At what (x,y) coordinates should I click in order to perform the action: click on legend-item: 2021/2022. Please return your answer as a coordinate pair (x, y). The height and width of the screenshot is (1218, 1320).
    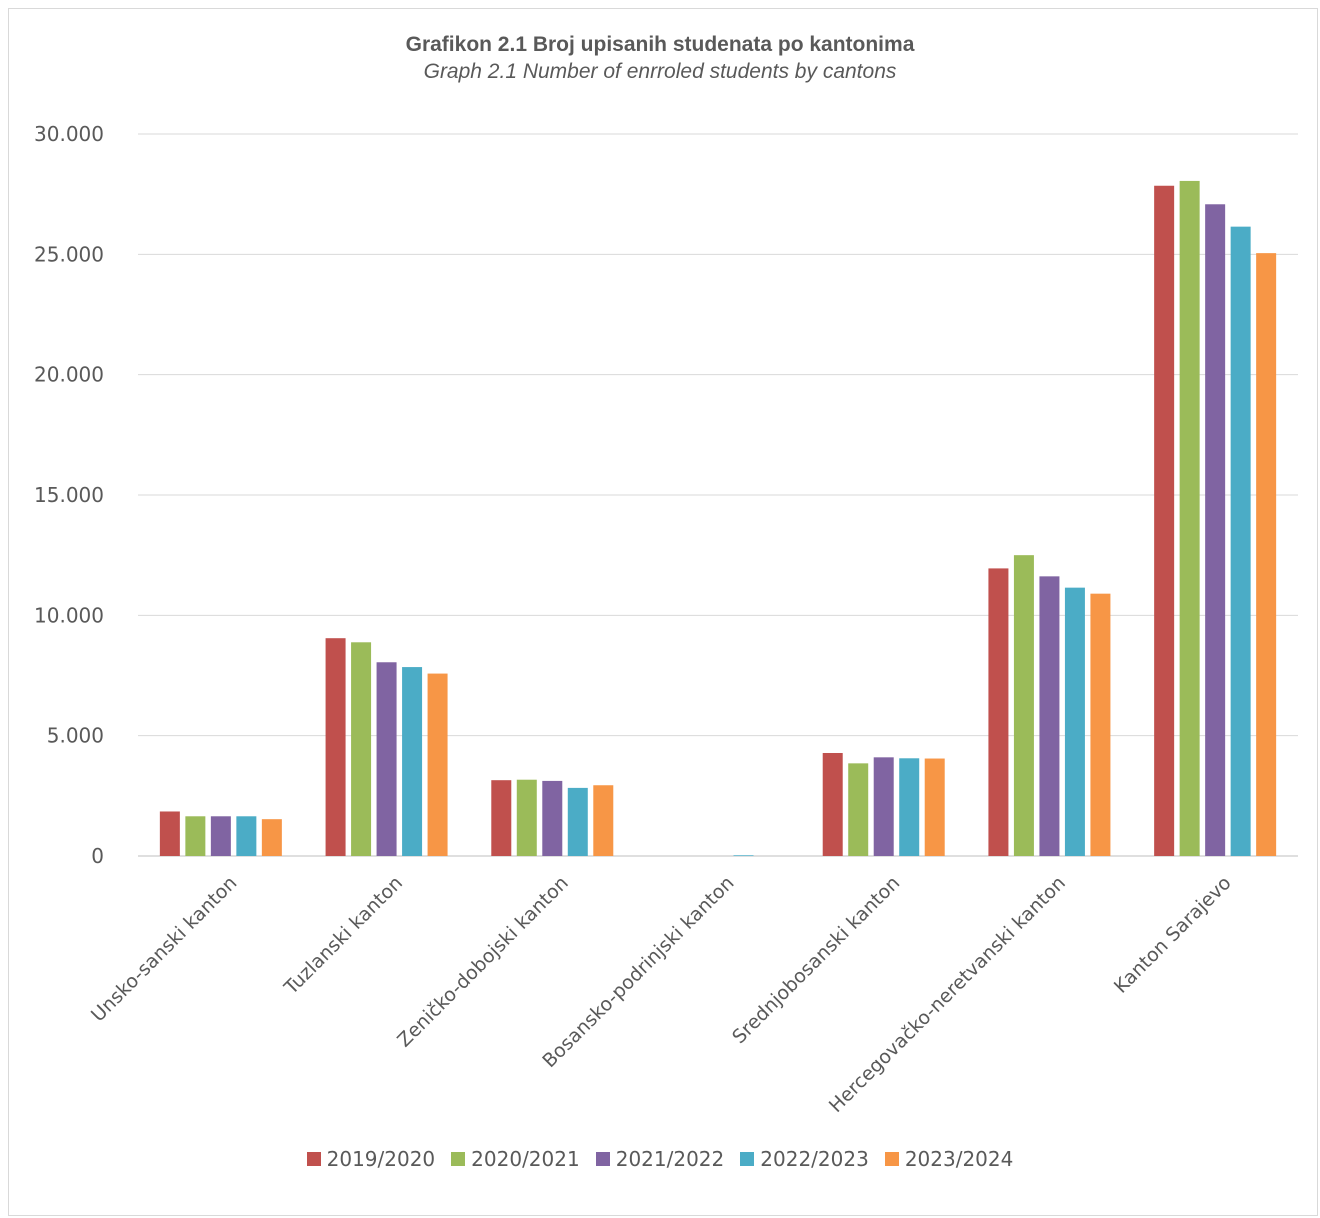
    Looking at the image, I should click on (660, 1159).